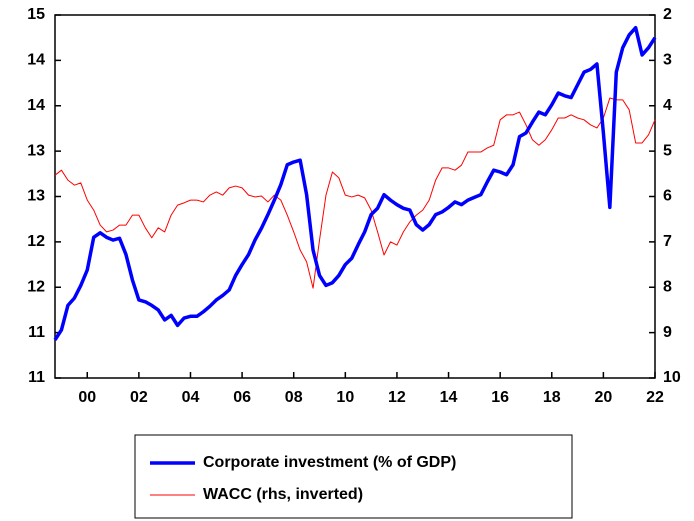  I want to click on x-tick-label: 16, so click(500, 397).